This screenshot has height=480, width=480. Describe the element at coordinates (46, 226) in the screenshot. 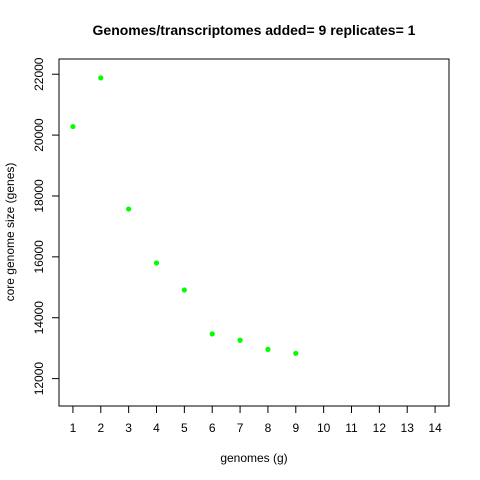

I see `y-axis: 12000 14000 16000 18000 20000 22000` at that location.